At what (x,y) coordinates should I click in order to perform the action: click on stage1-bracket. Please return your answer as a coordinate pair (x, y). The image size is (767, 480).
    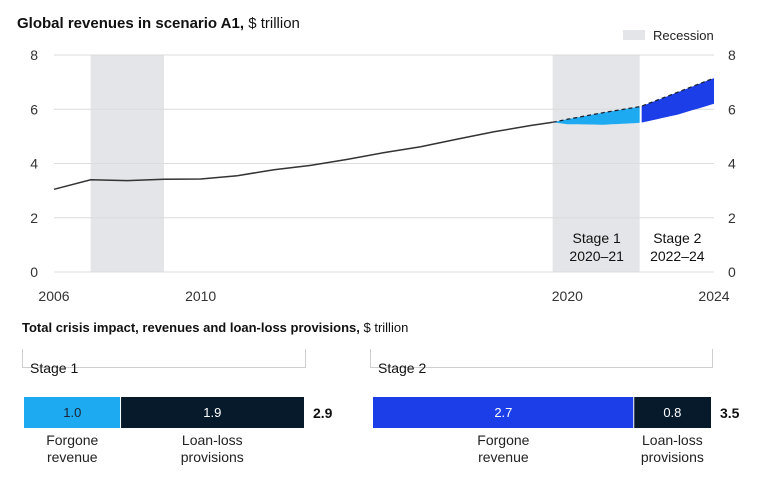
    Looking at the image, I should click on (164, 358).